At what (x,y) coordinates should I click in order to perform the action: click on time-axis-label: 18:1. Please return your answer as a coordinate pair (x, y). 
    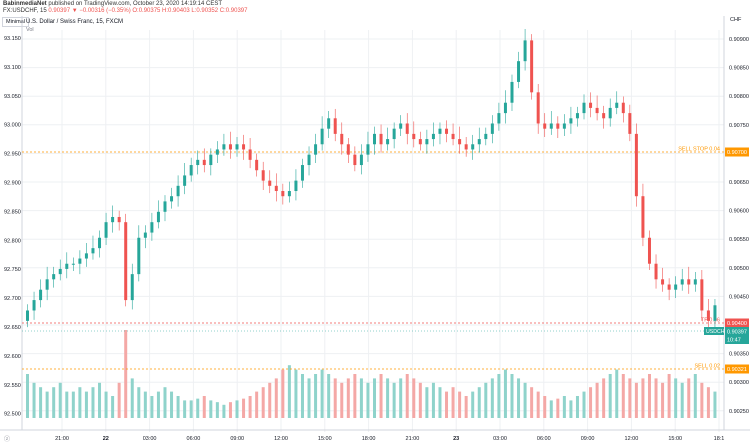
    Looking at the image, I should click on (719, 439).